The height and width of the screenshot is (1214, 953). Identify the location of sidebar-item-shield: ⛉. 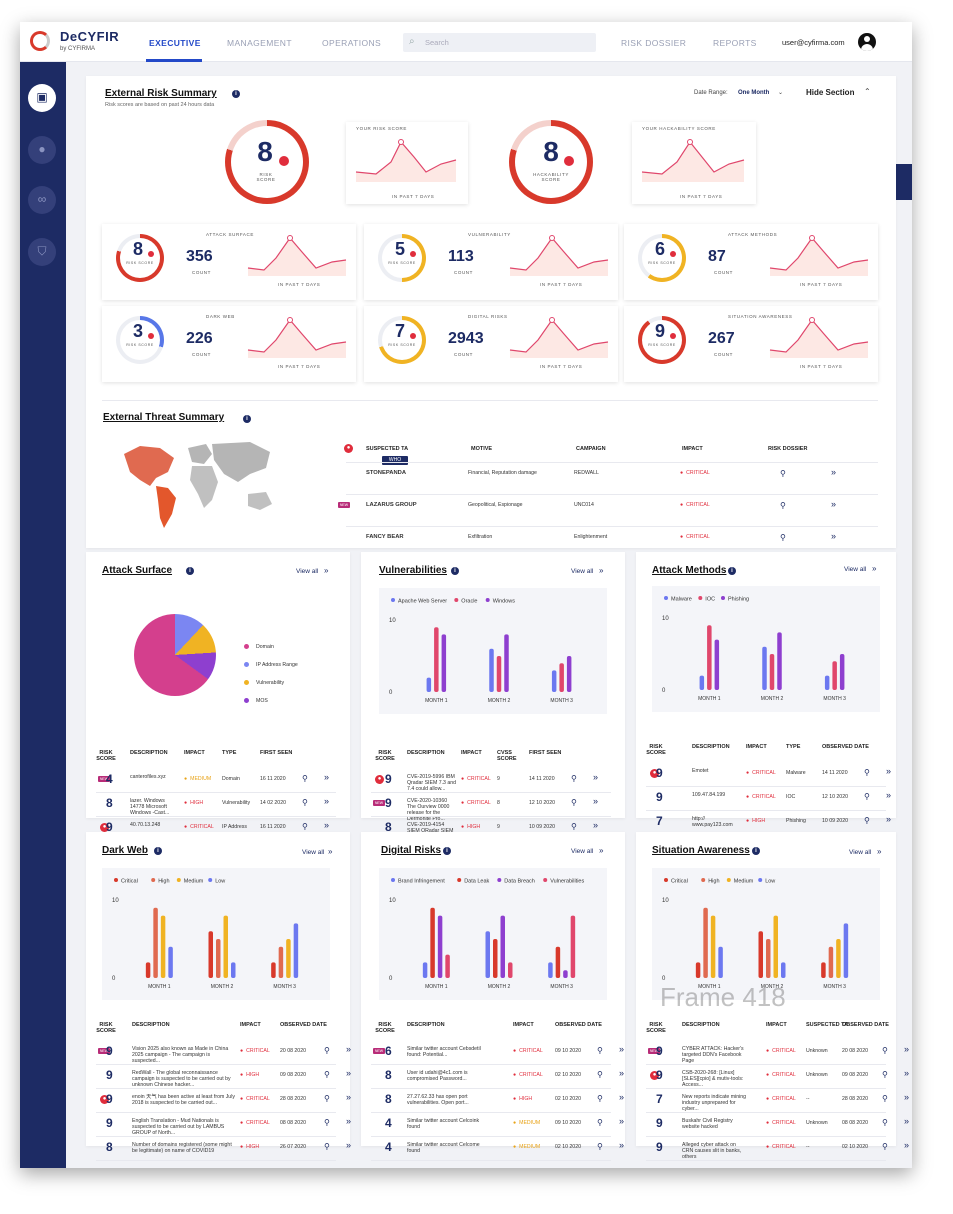
(42, 252).